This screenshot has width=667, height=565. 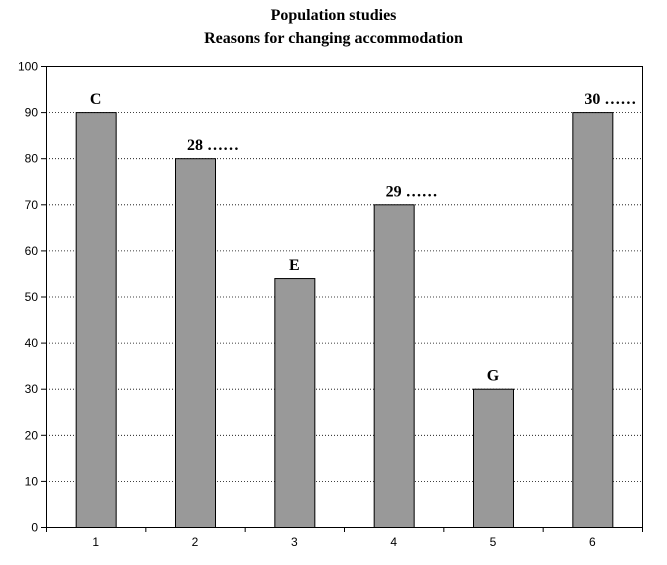 What do you see at coordinates (393, 542) in the screenshot?
I see `x-tick-label: 4` at bounding box center [393, 542].